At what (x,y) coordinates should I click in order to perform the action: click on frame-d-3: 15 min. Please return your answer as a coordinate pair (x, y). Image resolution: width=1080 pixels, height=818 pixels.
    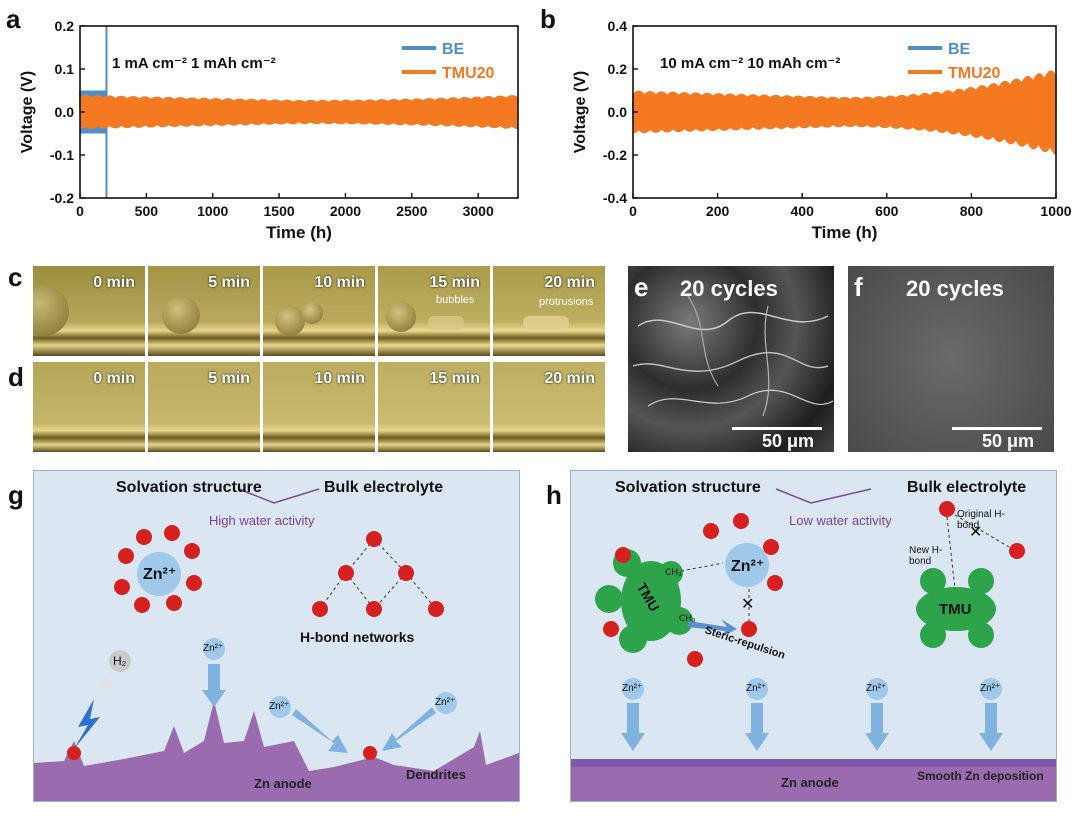
    Looking at the image, I should click on (434, 407).